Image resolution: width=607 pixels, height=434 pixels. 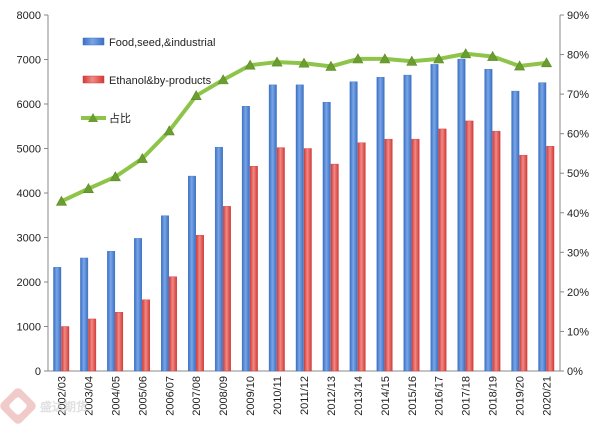 What do you see at coordinates (578, 253) in the screenshot?
I see `right-tick-label: 30%` at bounding box center [578, 253].